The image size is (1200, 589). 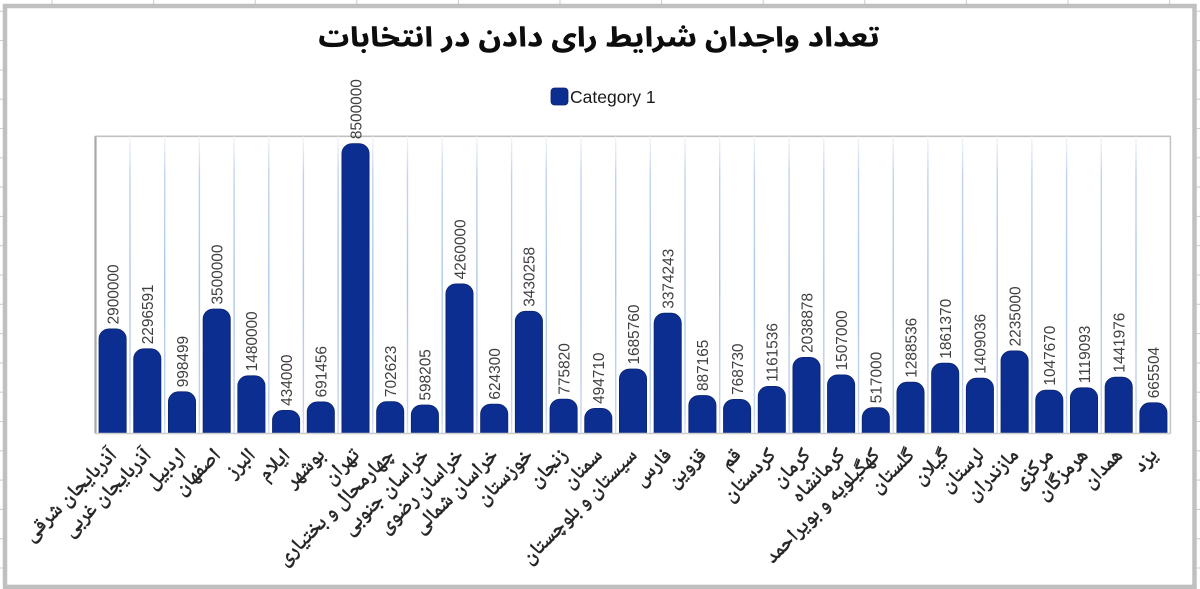 What do you see at coordinates (981, 344) in the screenshot?
I see `svg-text: 1409036` at bounding box center [981, 344].